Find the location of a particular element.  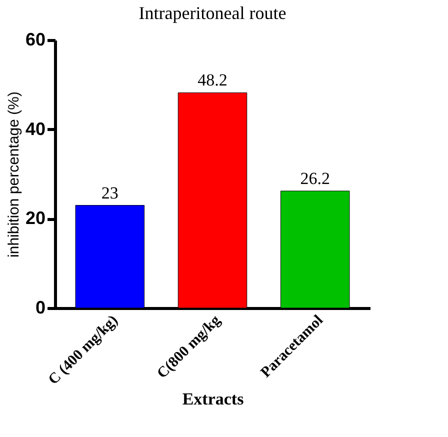

y-axis-title: inhibition percentage (%) is located at coordinates (13, 175).